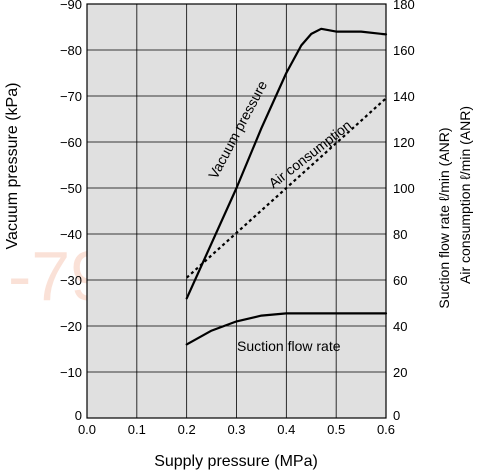 This screenshot has width=479, height=472. What do you see at coordinates (465, 195) in the screenshot?
I see `y-right-axis-title-2: Air consumption ℓ/min (ANR)` at bounding box center [465, 195].